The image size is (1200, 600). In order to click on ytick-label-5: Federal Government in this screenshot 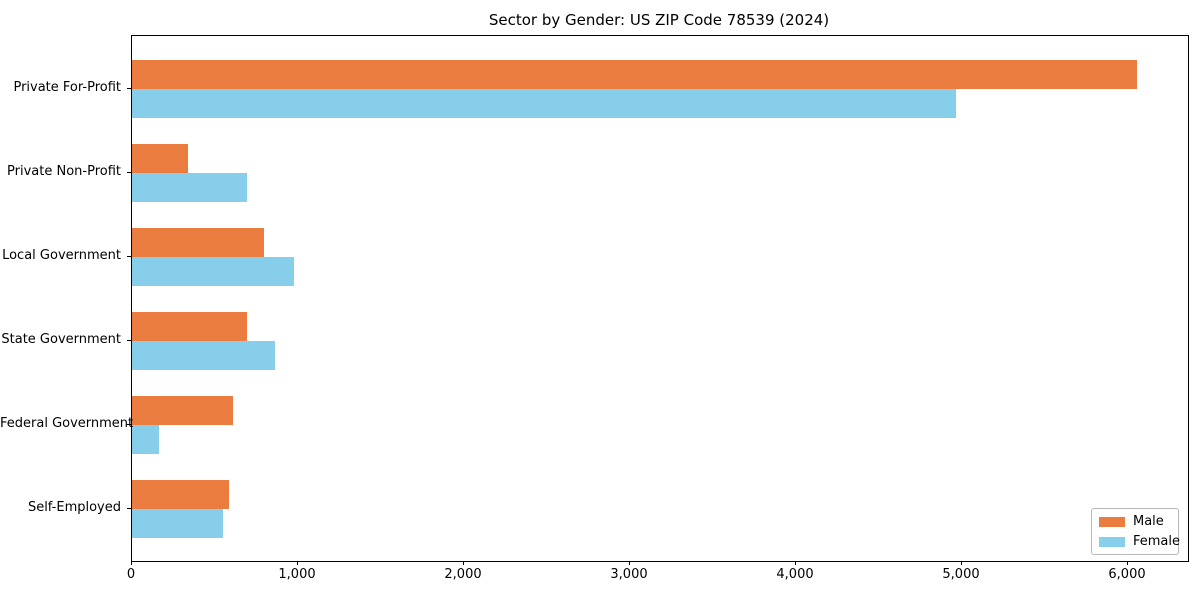, I will do `click(67, 423)`.